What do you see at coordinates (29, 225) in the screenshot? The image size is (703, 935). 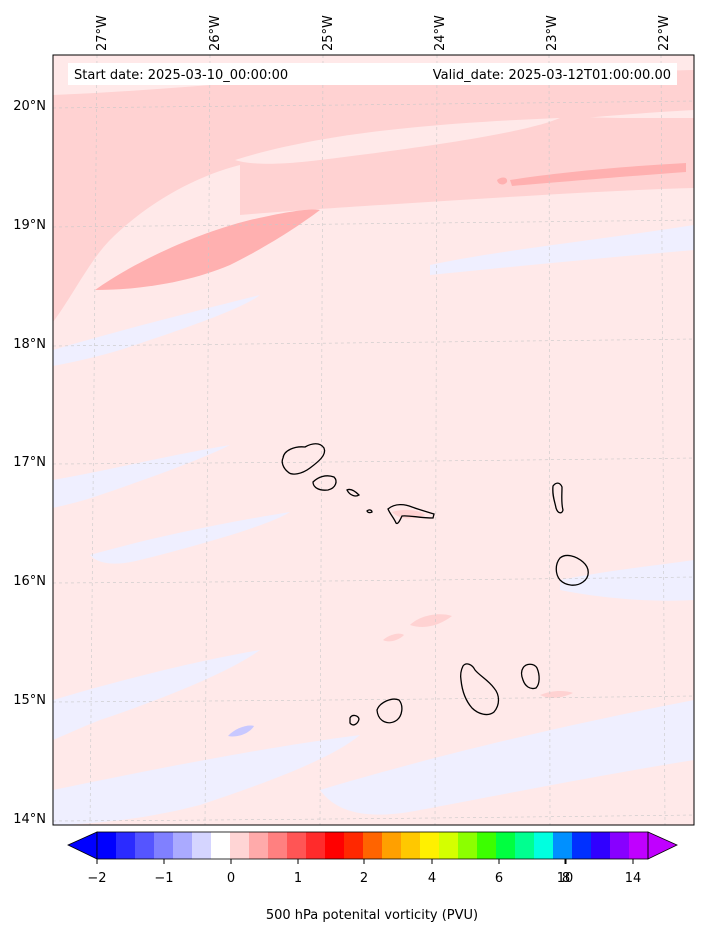 I see `lat-label: 19°N` at bounding box center [29, 225].